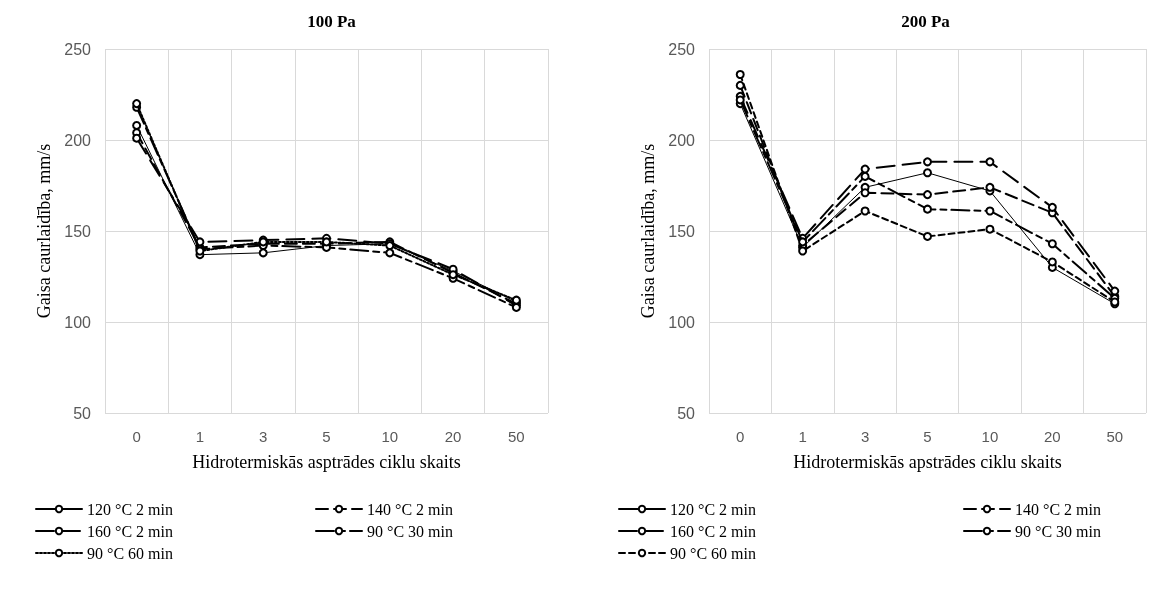 The height and width of the screenshot is (594, 1157). I want to click on x-axis-title: Hidrotermiskās asptrādes ciklu skaits, so click(326, 462).